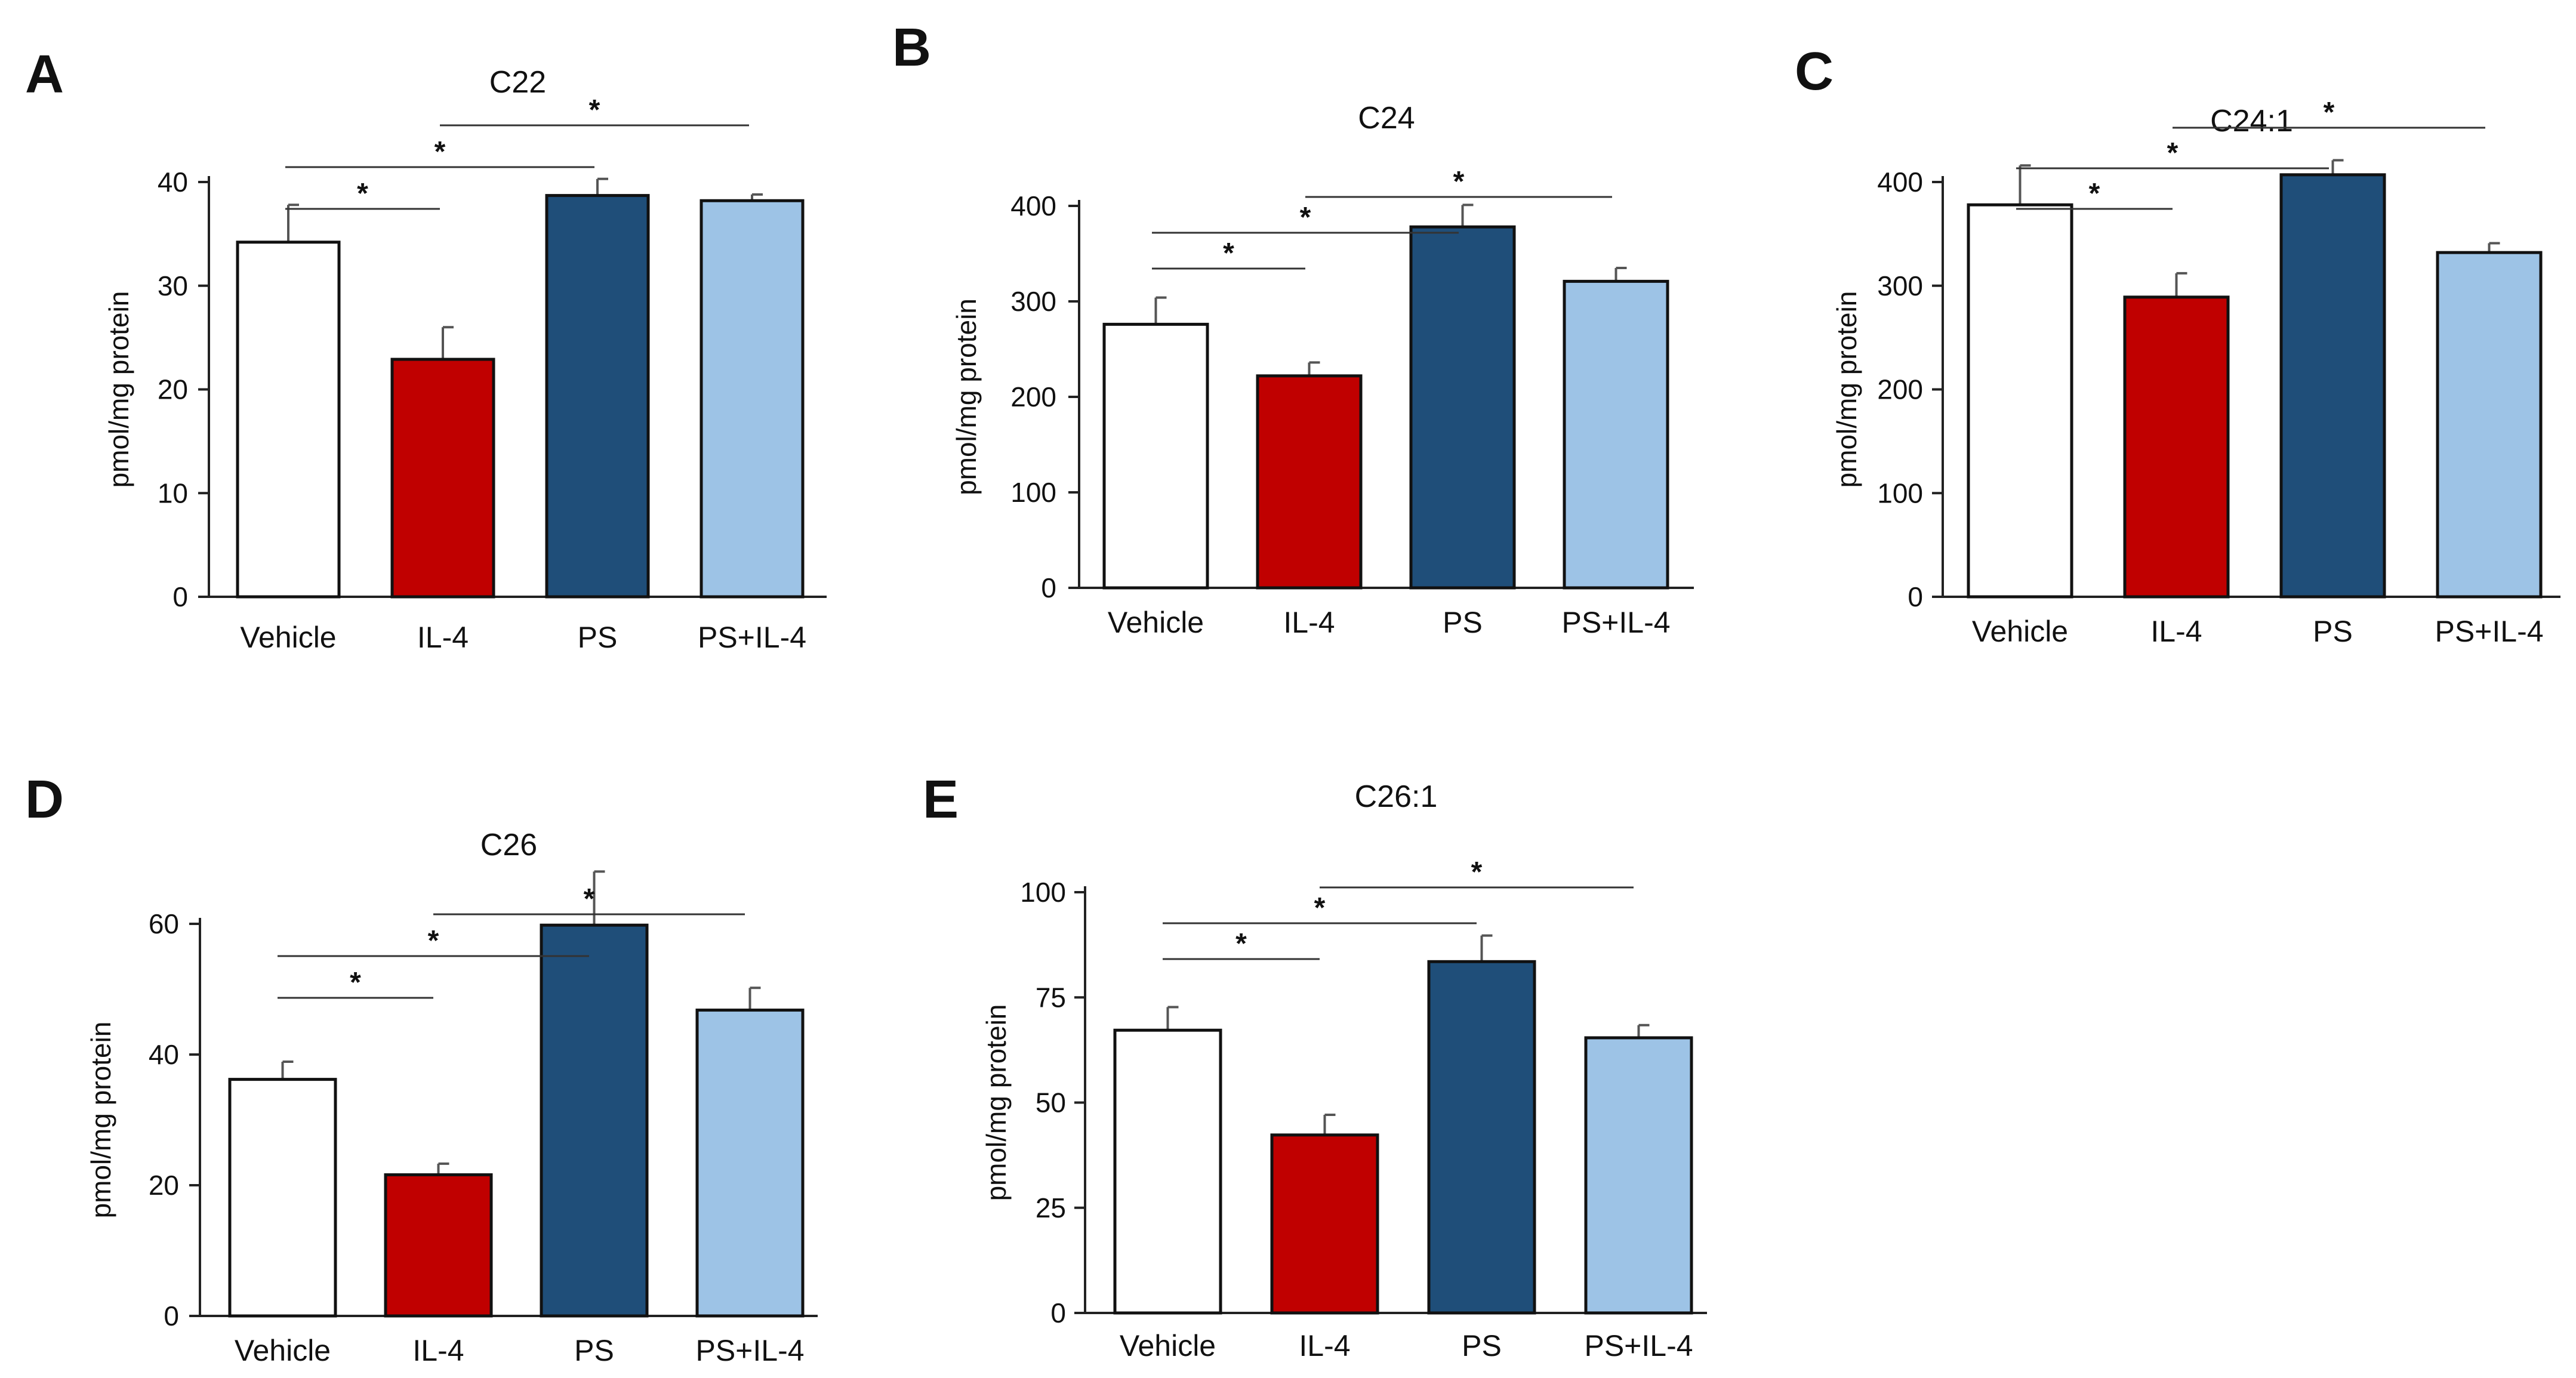  Describe the element at coordinates (173, 492) in the screenshot. I see `y-tick-label: 10` at that location.